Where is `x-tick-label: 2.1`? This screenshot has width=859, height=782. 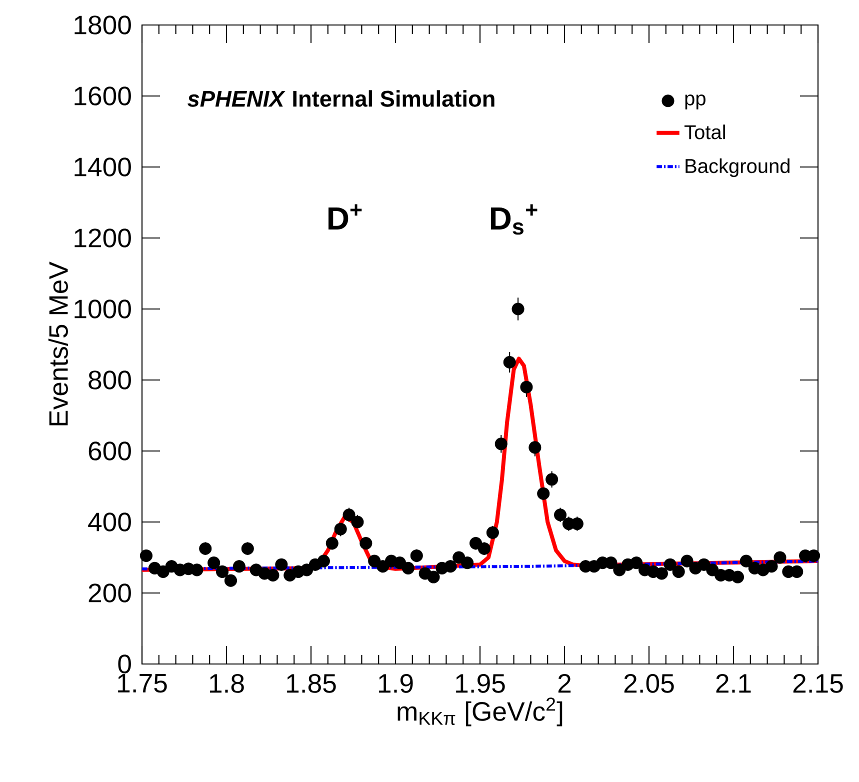
x-tick-label: 2.1 is located at coordinates (733, 683).